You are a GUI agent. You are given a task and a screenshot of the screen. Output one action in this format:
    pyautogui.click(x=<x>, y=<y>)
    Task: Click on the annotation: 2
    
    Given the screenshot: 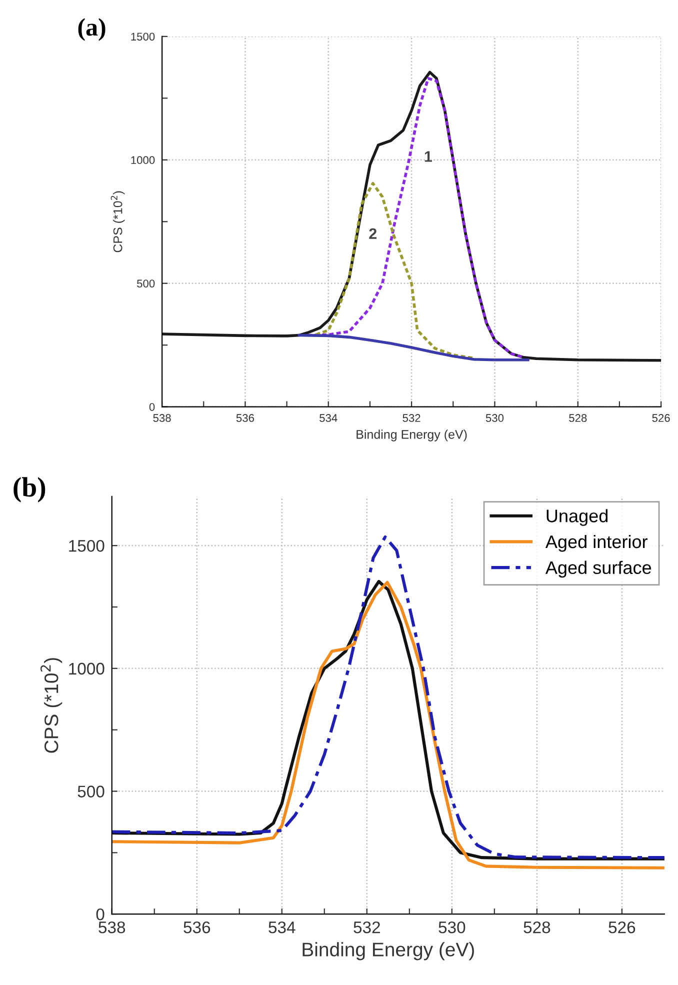 What is the action you would take?
    pyautogui.click(x=373, y=233)
    